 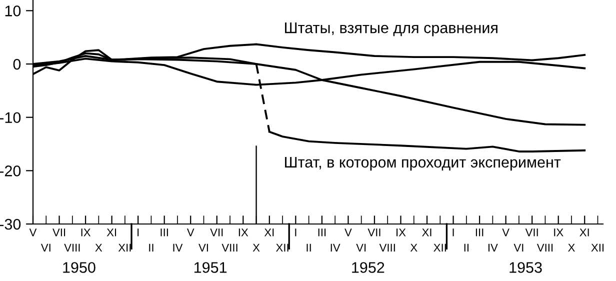 I want to click on y-tick-label: -30, so click(x=10, y=224).